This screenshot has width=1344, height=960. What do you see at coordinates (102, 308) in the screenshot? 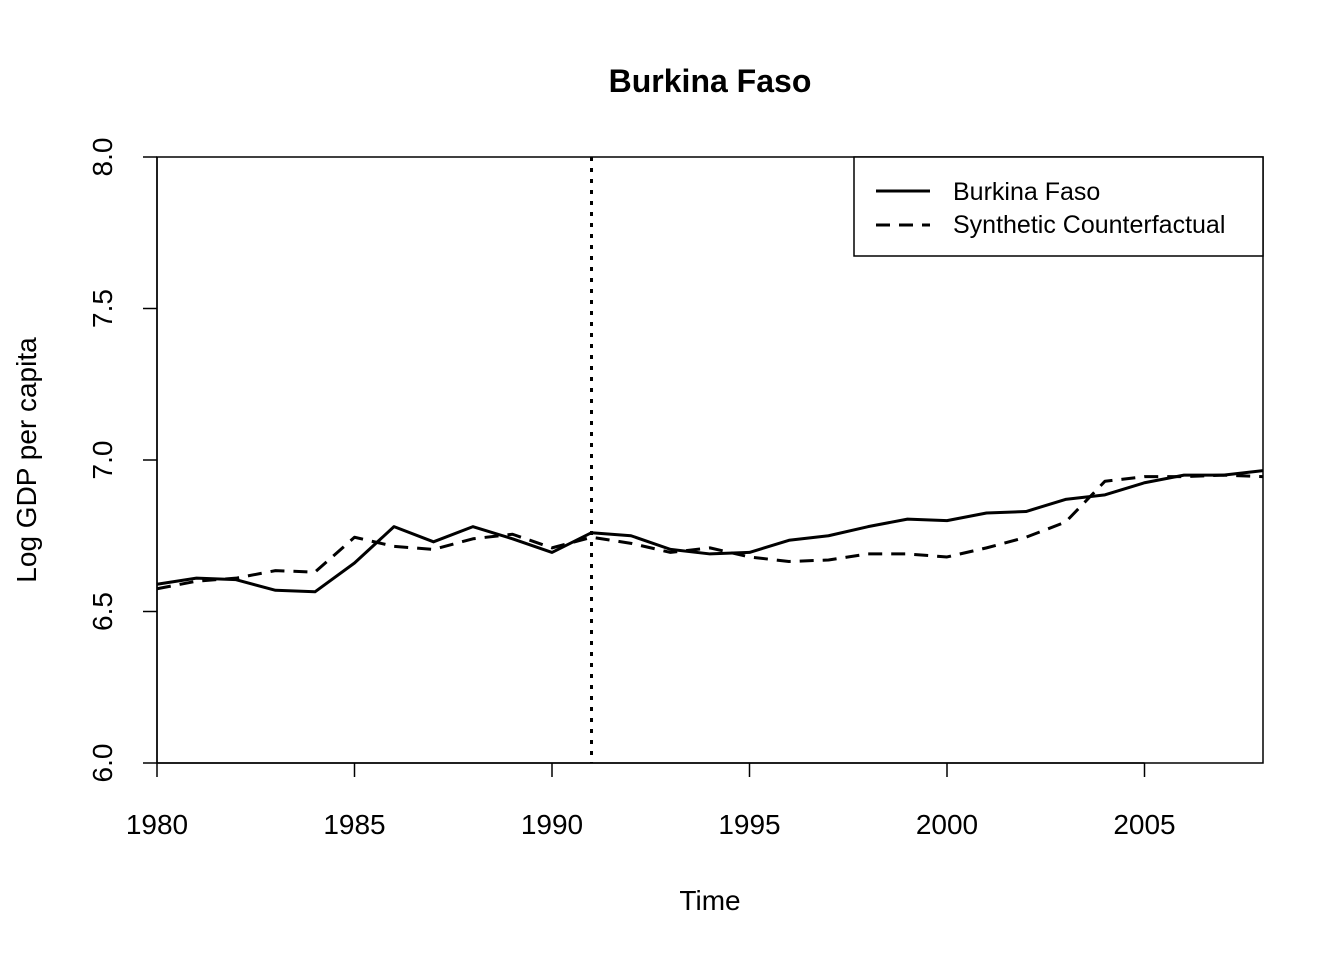
I see `y-tick-label: 7.5` at bounding box center [102, 308].